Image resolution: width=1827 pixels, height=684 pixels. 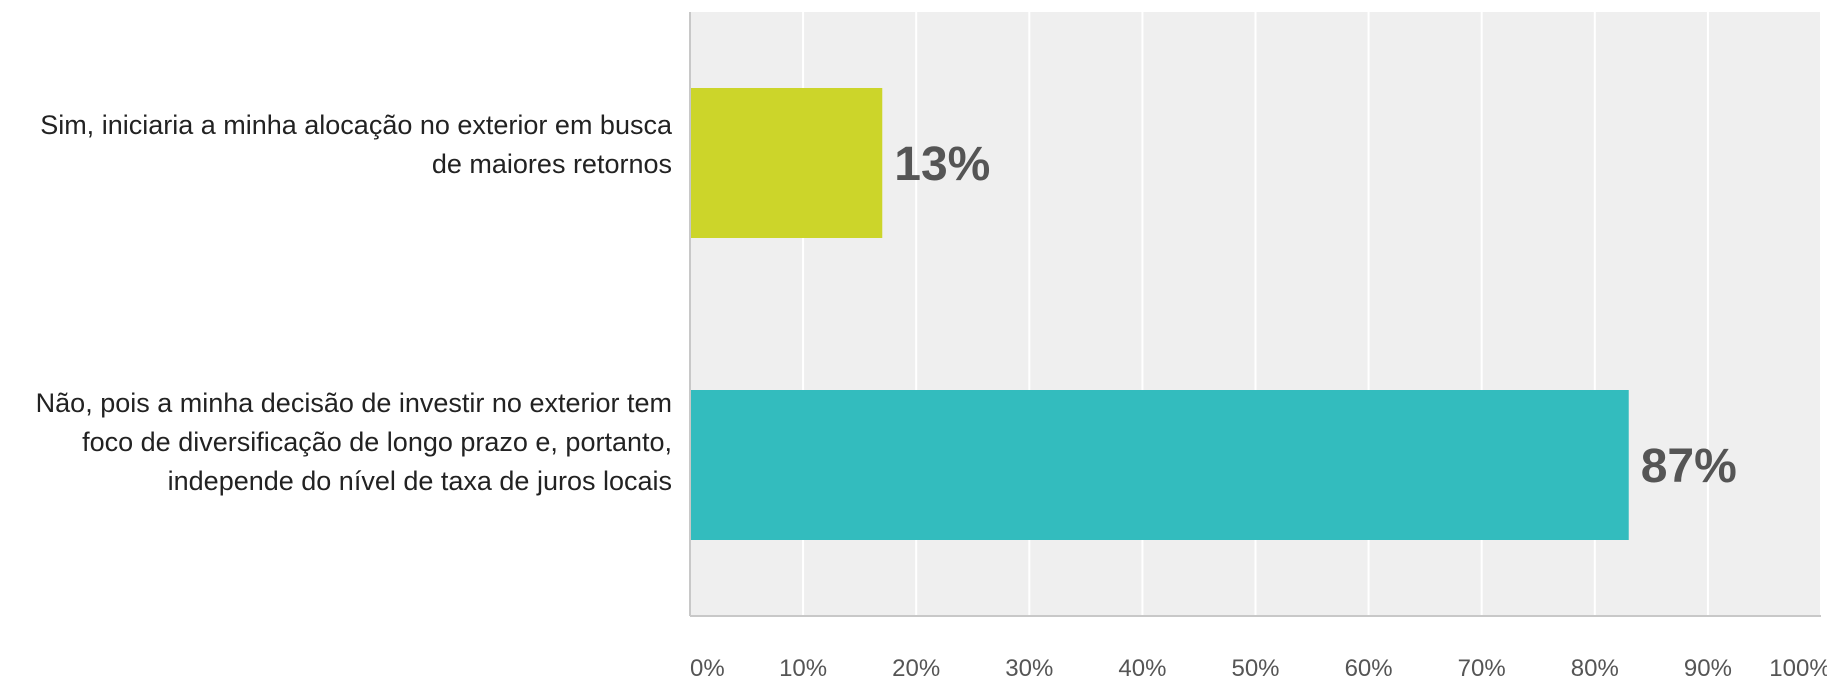 What do you see at coordinates (942, 164) in the screenshot?
I see `data-label-0: 13%` at bounding box center [942, 164].